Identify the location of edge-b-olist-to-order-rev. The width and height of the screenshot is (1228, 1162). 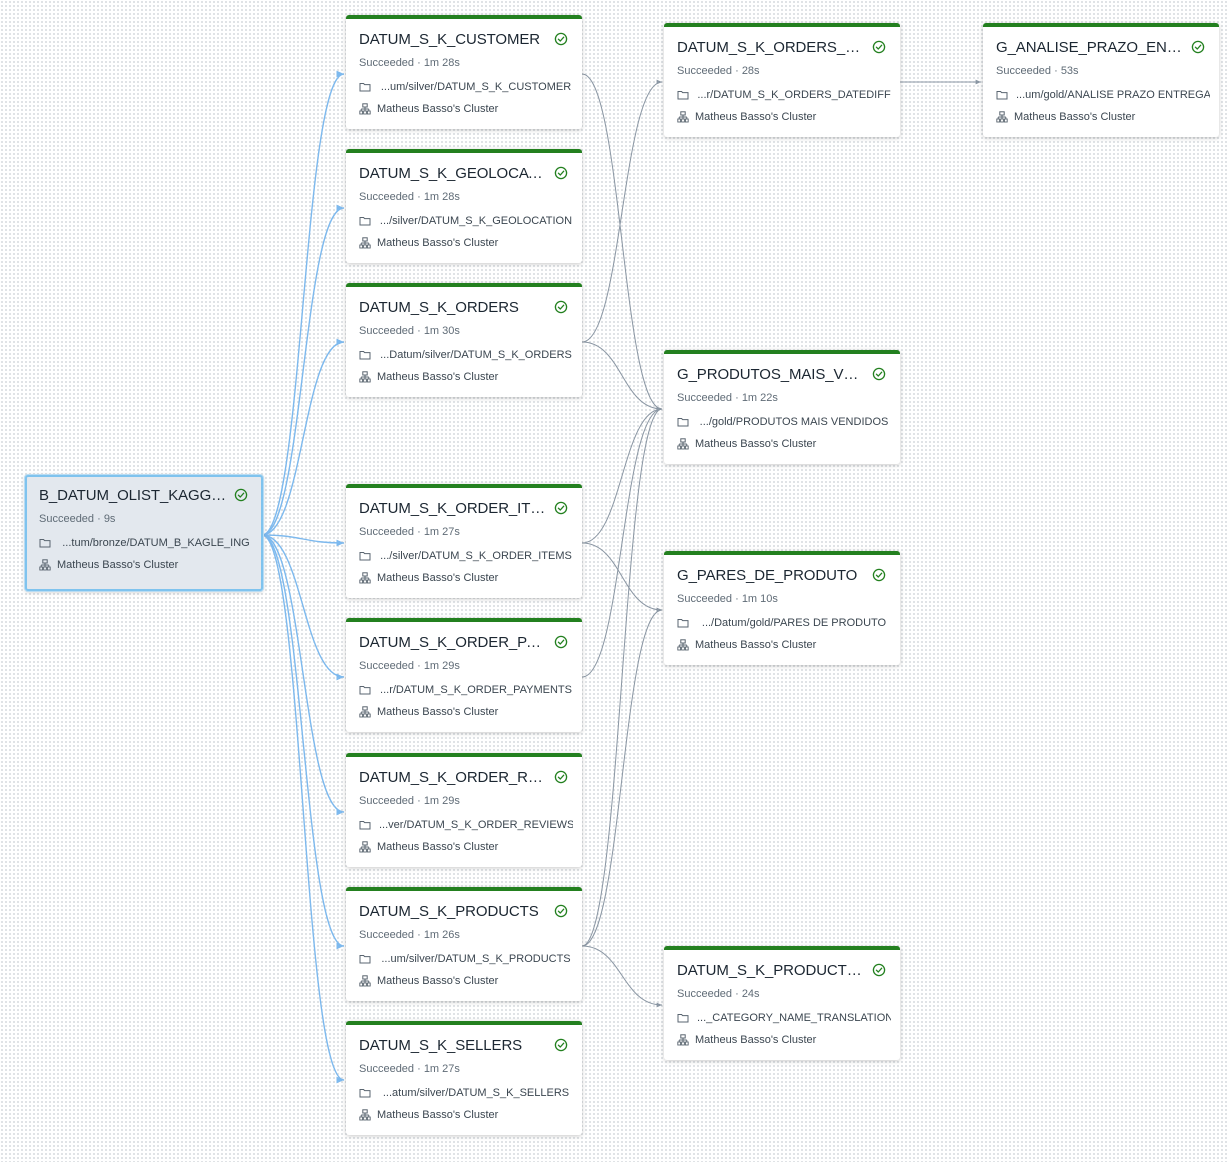
(303, 675).